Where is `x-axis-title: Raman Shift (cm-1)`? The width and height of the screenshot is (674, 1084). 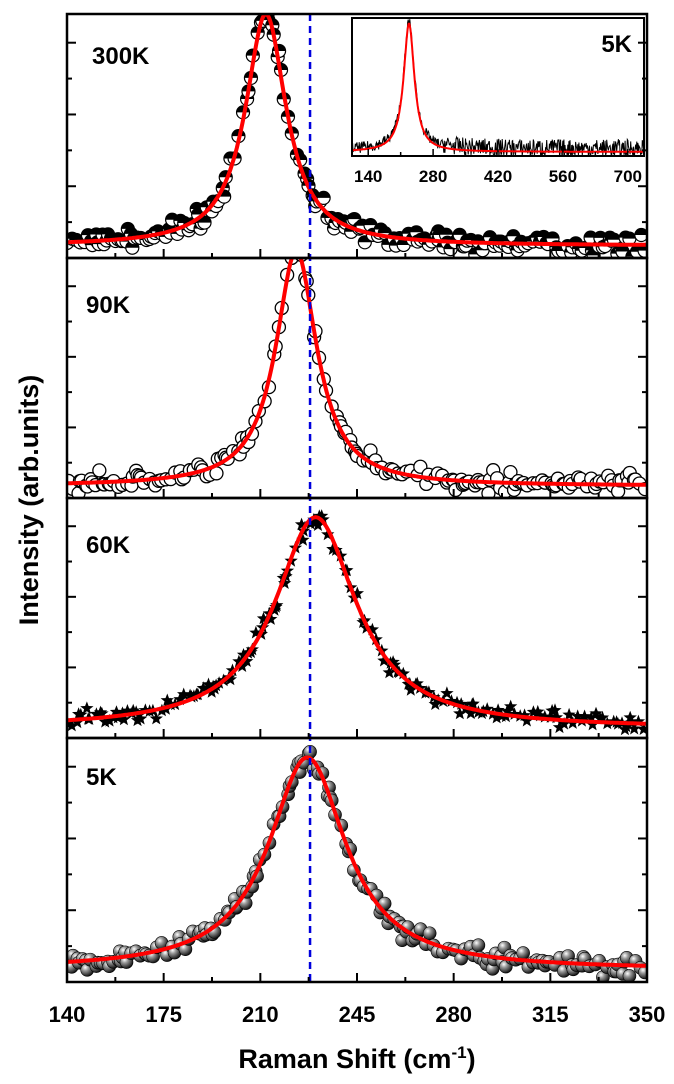
x-axis-title: Raman Shift (cm-1) is located at coordinates (356, 1058).